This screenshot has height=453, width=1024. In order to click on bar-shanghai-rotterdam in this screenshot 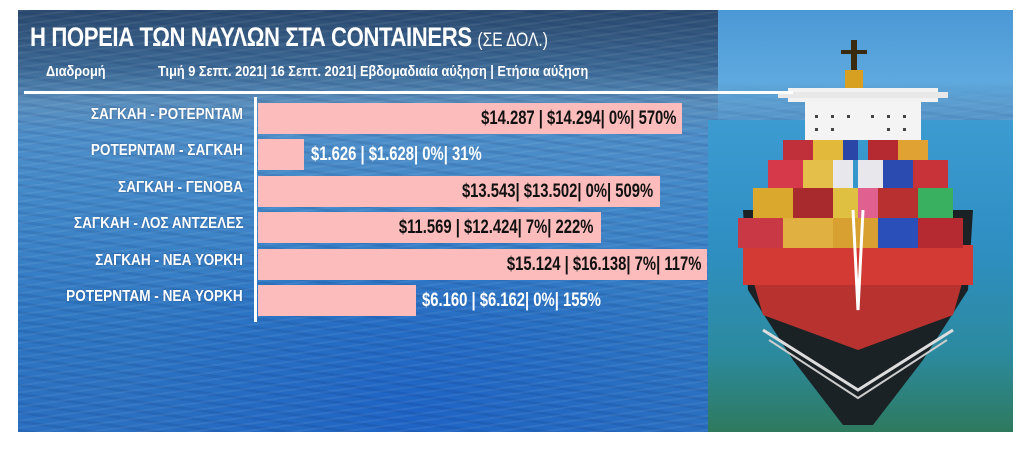, I will do `click(470, 118)`.